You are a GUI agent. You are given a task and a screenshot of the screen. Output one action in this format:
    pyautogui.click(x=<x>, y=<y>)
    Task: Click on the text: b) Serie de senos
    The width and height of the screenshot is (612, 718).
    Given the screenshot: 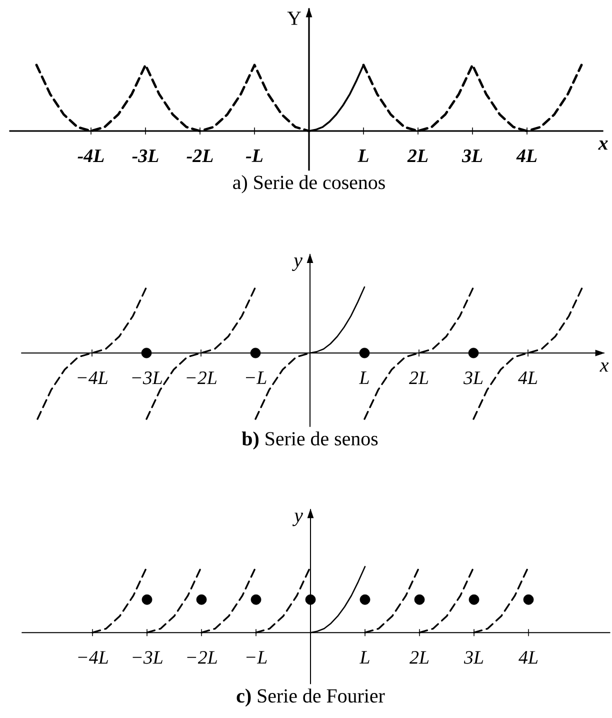 What is the action you would take?
    pyautogui.click(x=310, y=440)
    